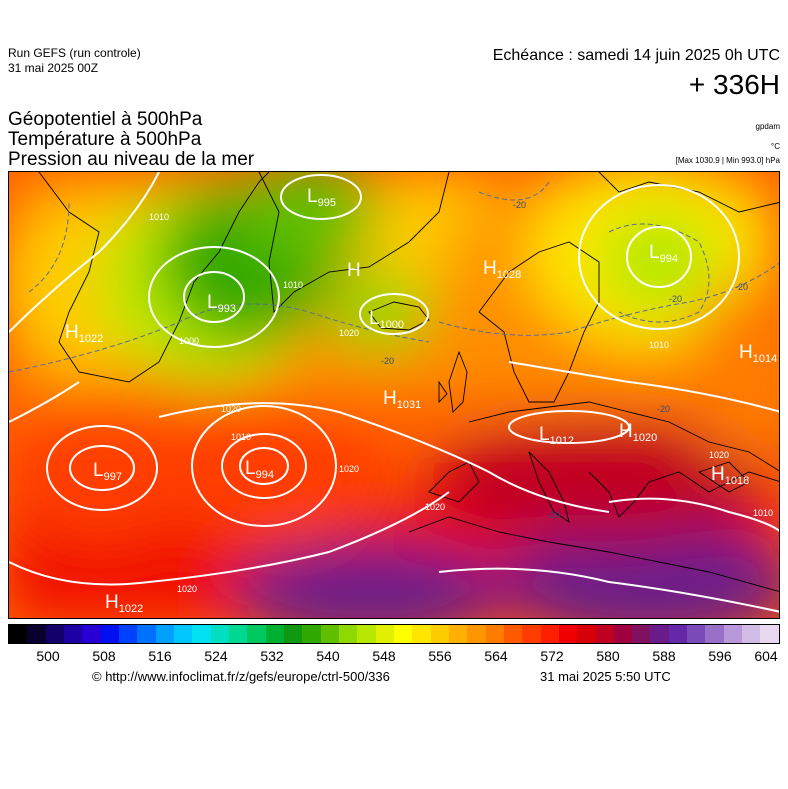  I want to click on colorbar-tick-label: 540, so click(328, 656).